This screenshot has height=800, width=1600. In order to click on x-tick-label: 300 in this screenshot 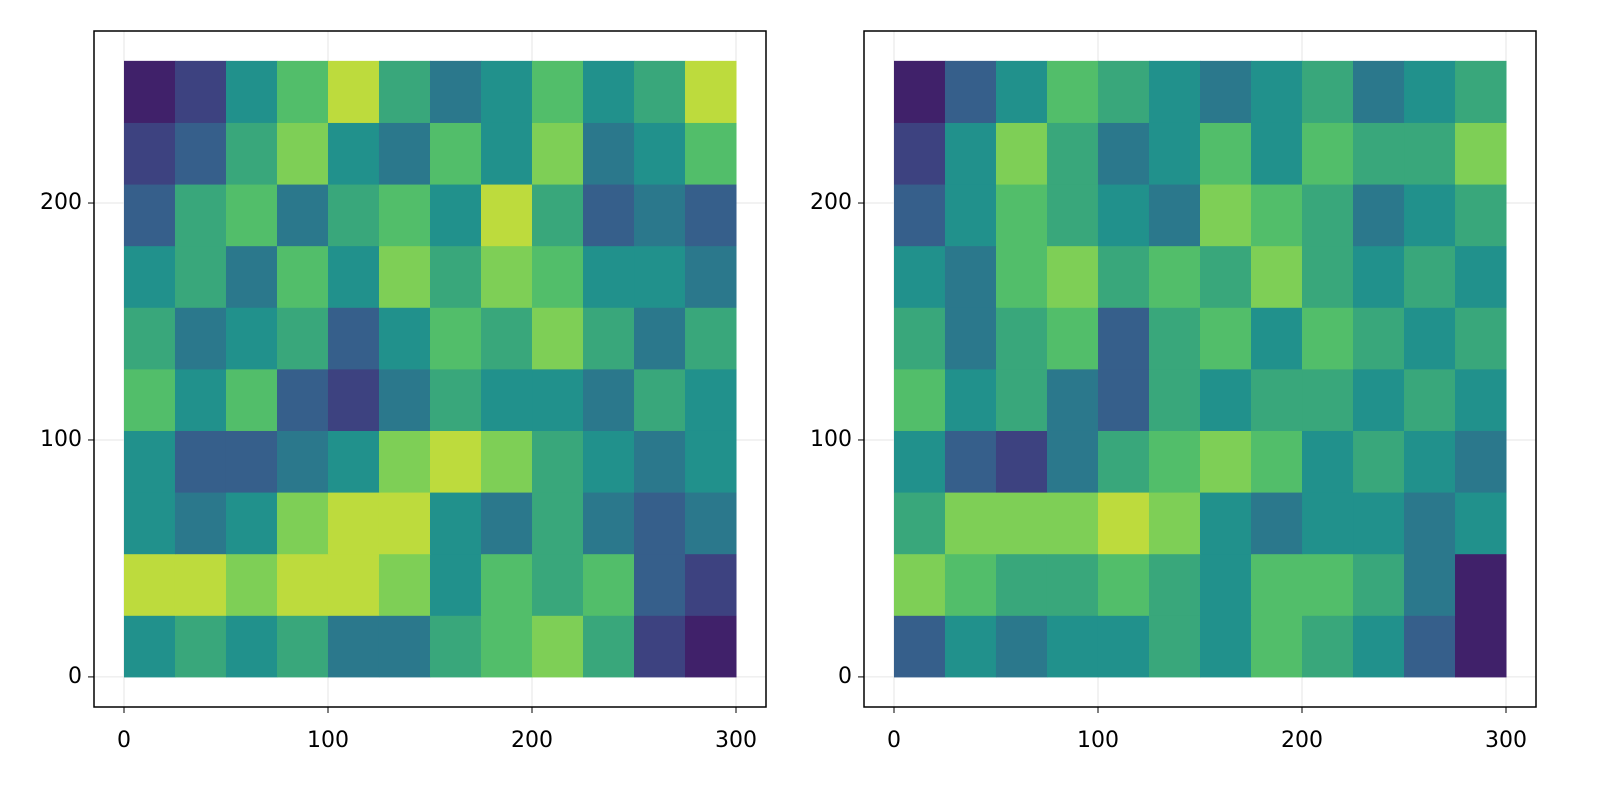, I will do `click(1506, 740)`.